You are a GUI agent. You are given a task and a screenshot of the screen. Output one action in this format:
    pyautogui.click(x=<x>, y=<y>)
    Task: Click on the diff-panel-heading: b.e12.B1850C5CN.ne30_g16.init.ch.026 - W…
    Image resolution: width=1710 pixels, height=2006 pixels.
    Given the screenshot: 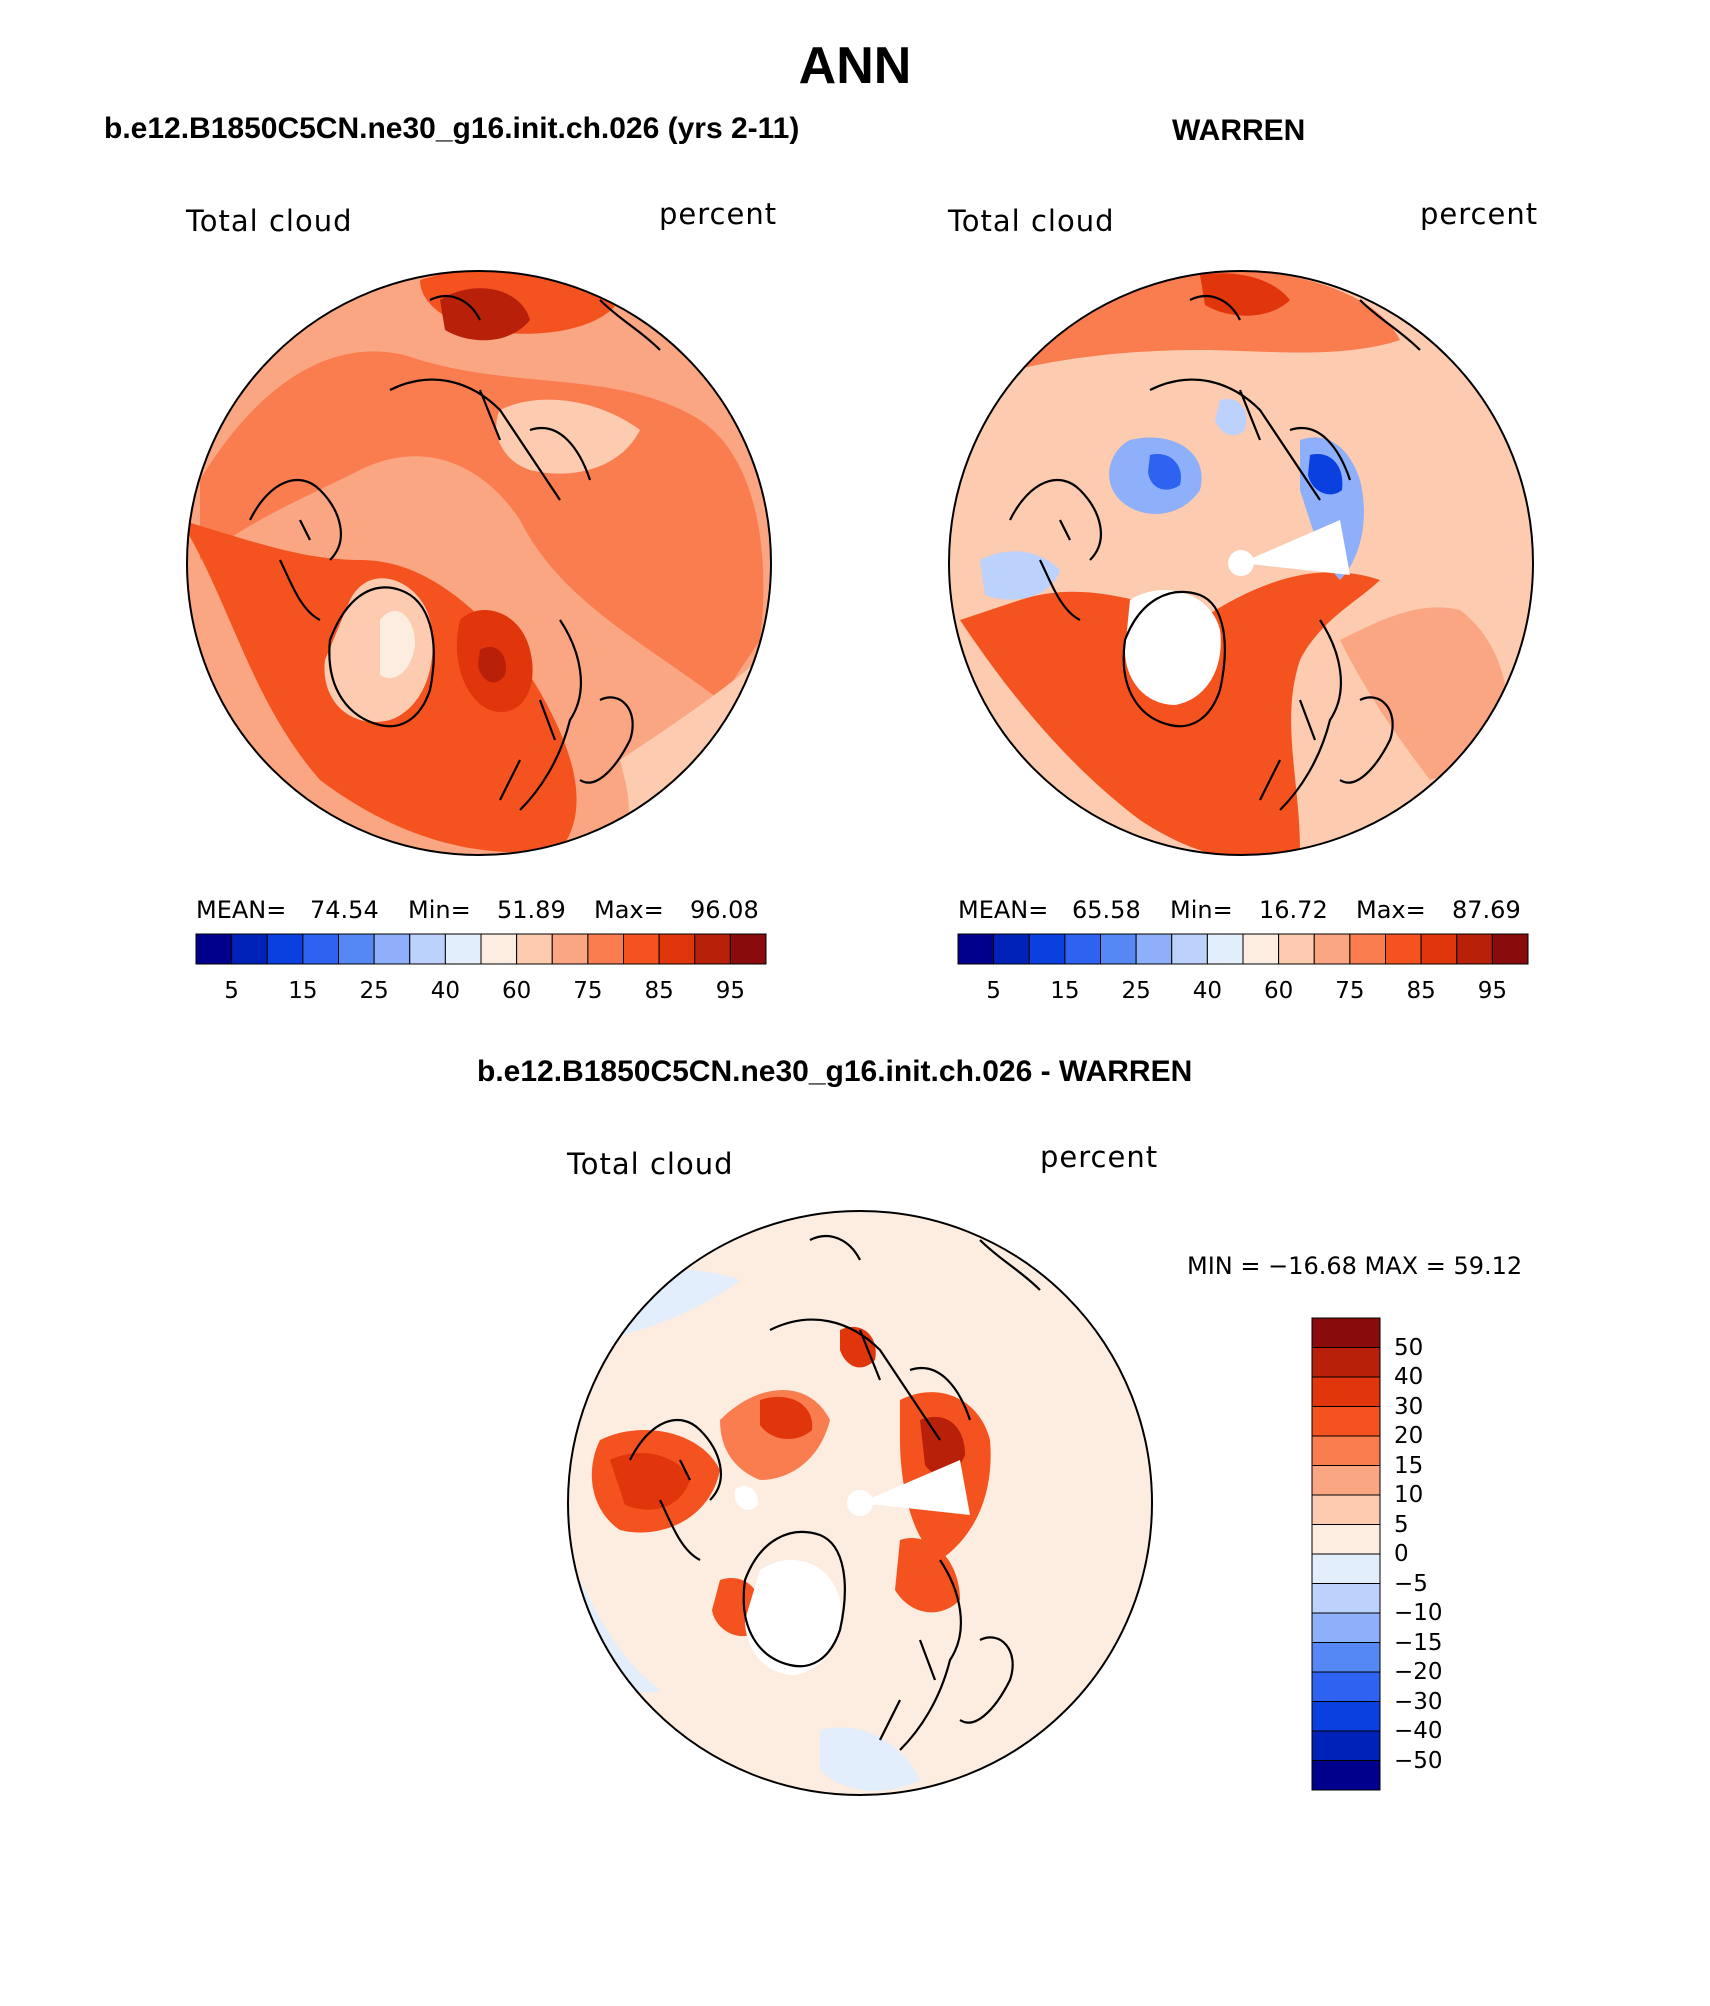 What is the action you would take?
    pyautogui.click(x=835, y=1071)
    